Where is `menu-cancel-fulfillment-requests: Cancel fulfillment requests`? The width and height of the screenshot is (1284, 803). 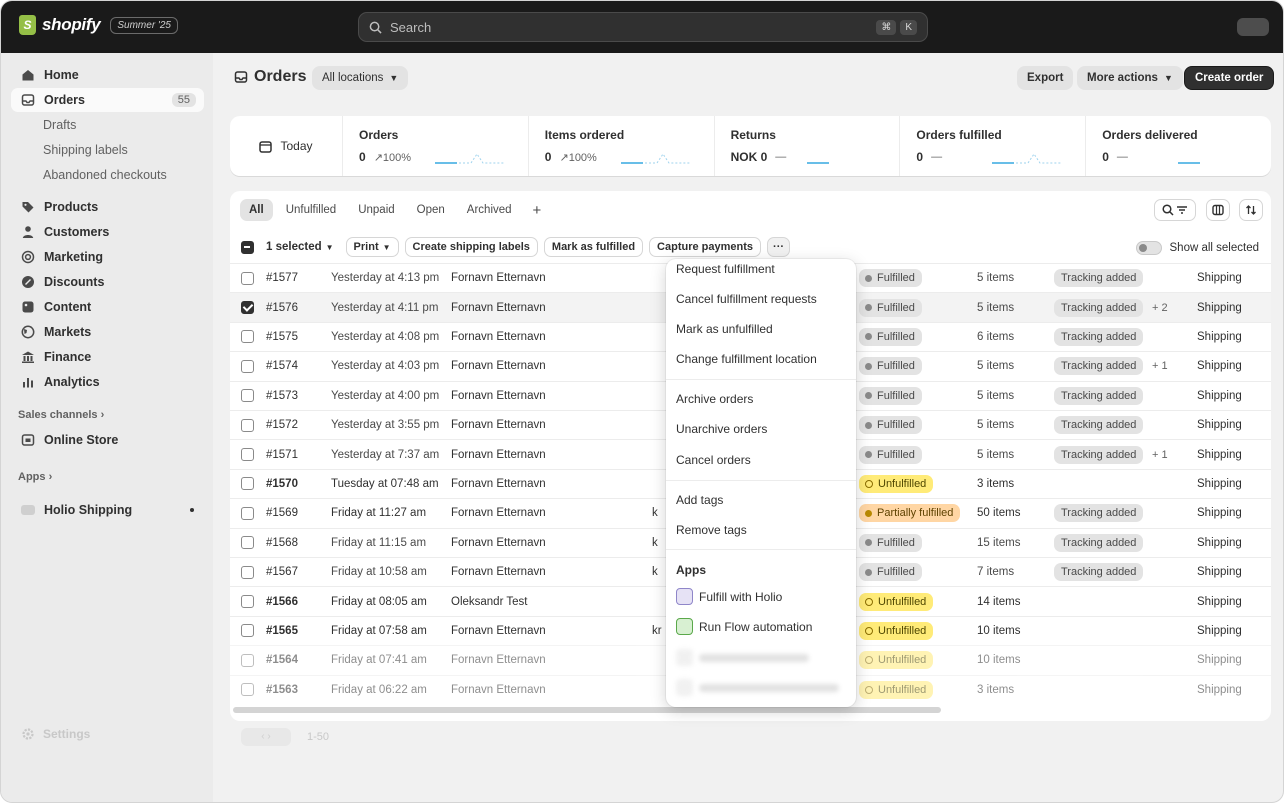
menu-cancel-fulfillment-requests: Cancel fulfillment requests is located at coordinates (746, 299).